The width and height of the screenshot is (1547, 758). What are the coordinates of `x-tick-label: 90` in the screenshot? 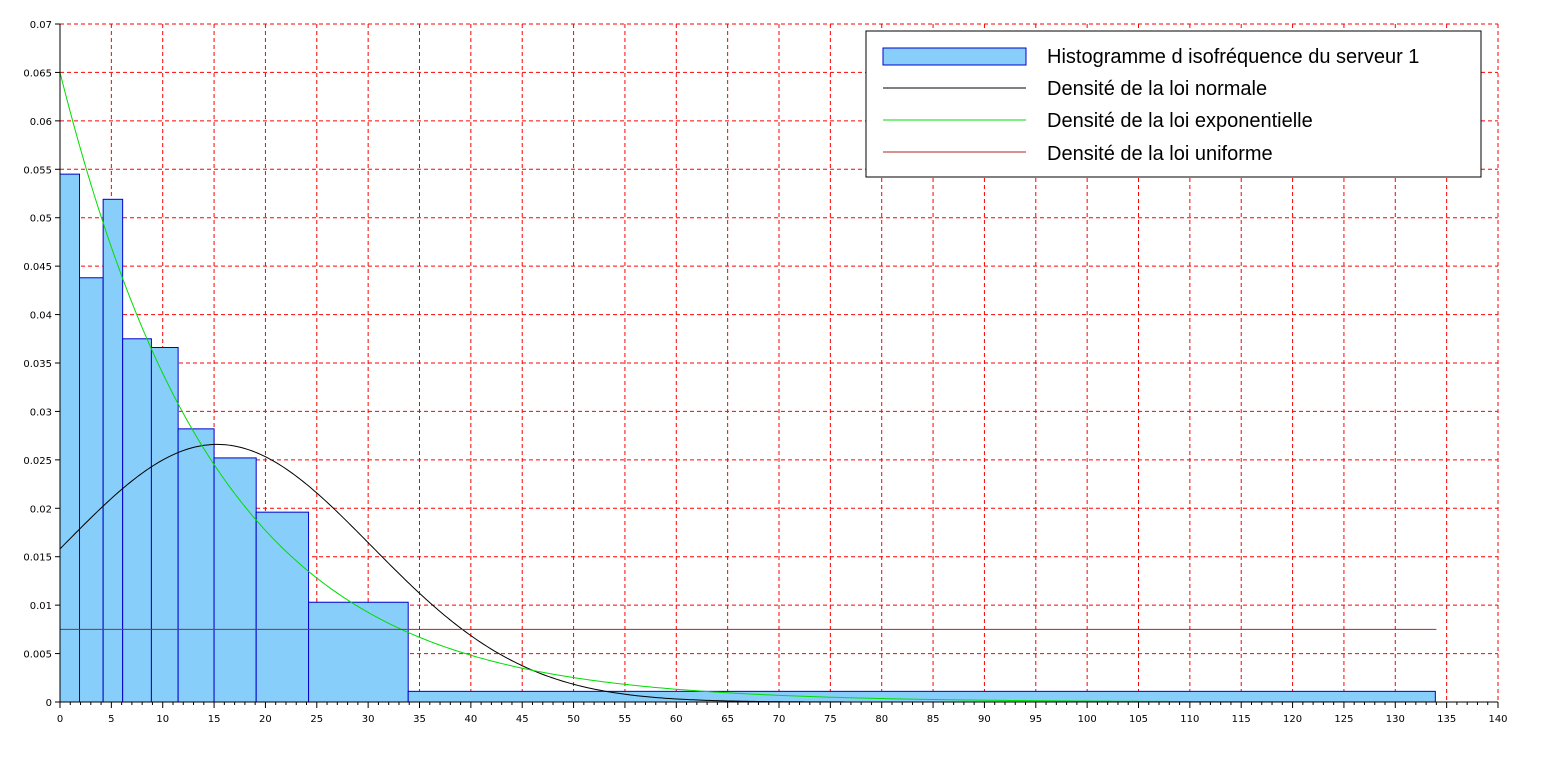 It's located at (984, 719).